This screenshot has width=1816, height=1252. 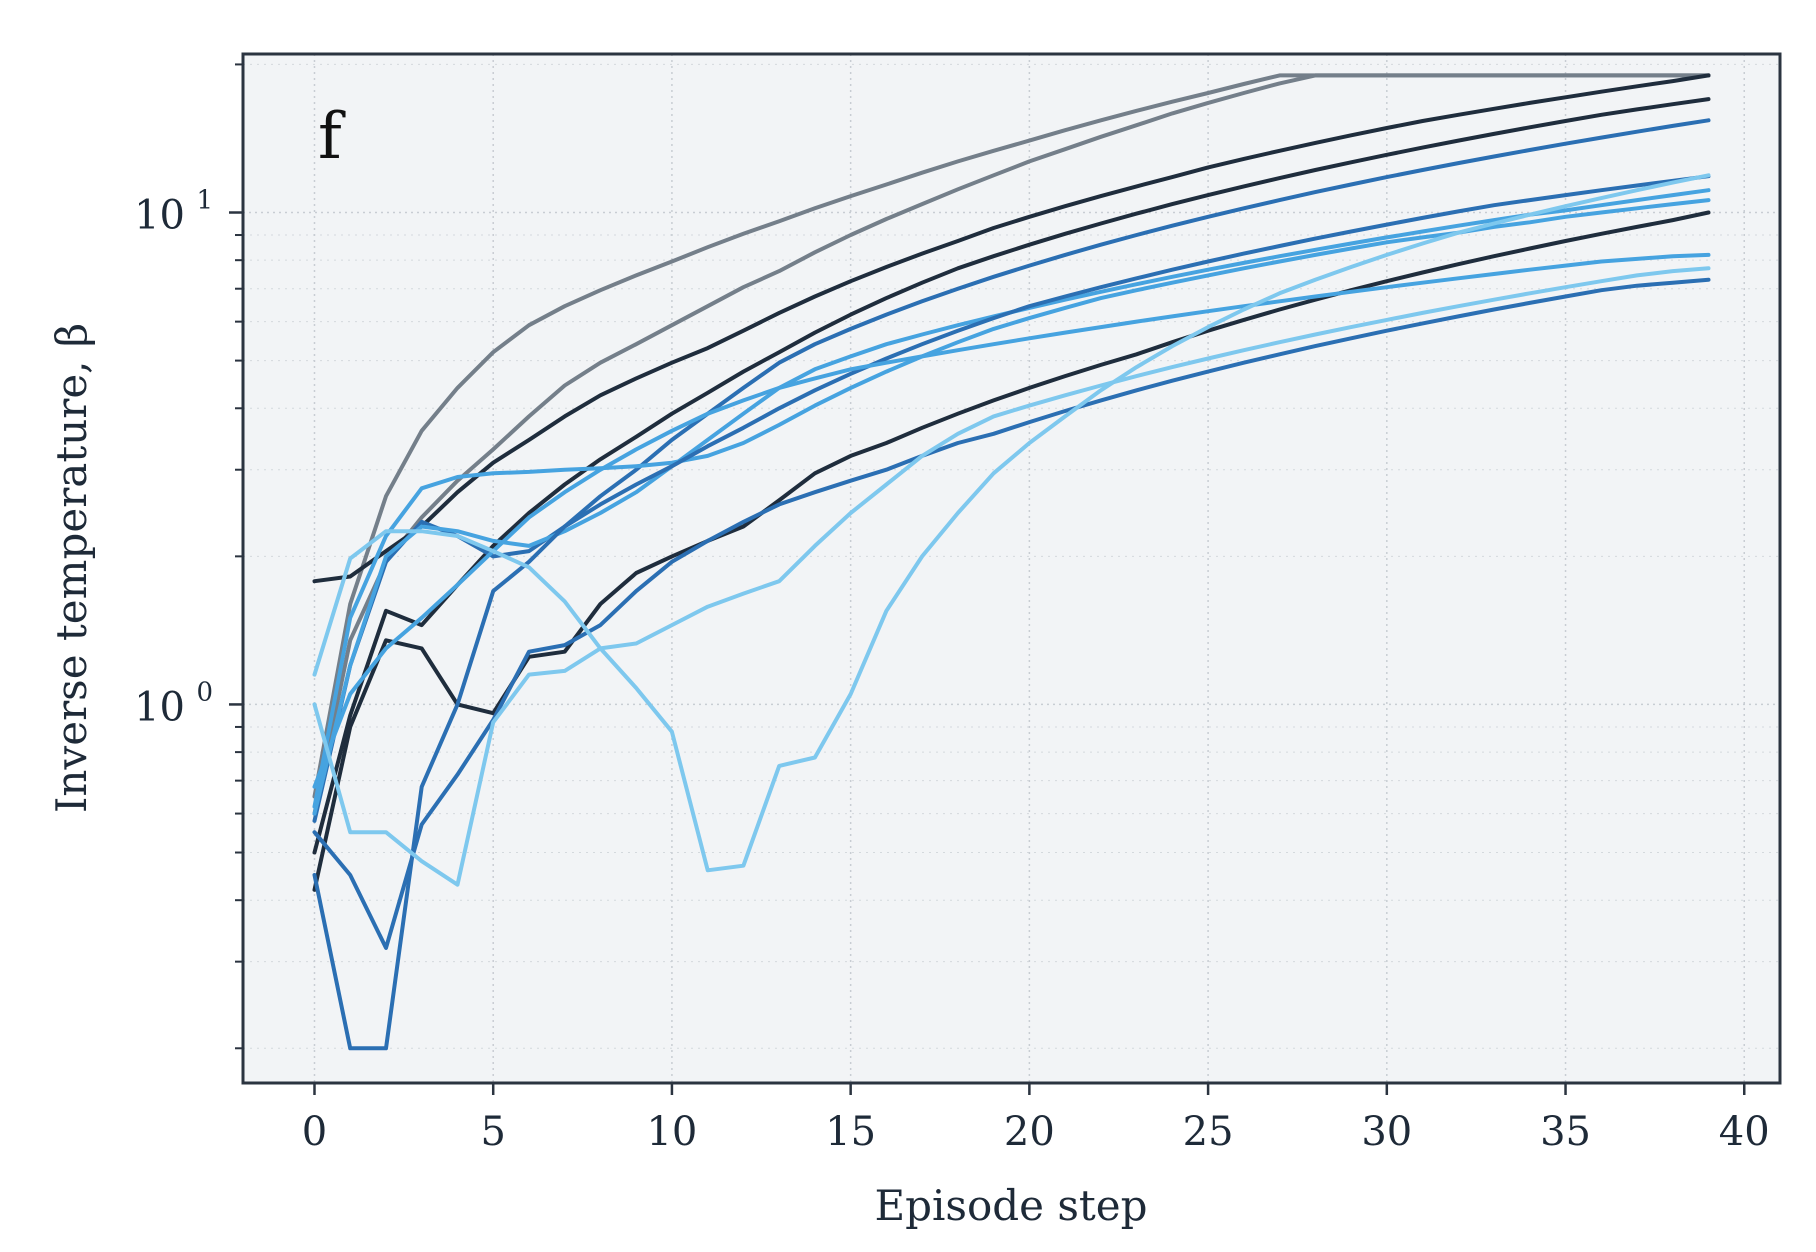 I want to click on x-tick-label: 30, so click(x=1386, y=1132).